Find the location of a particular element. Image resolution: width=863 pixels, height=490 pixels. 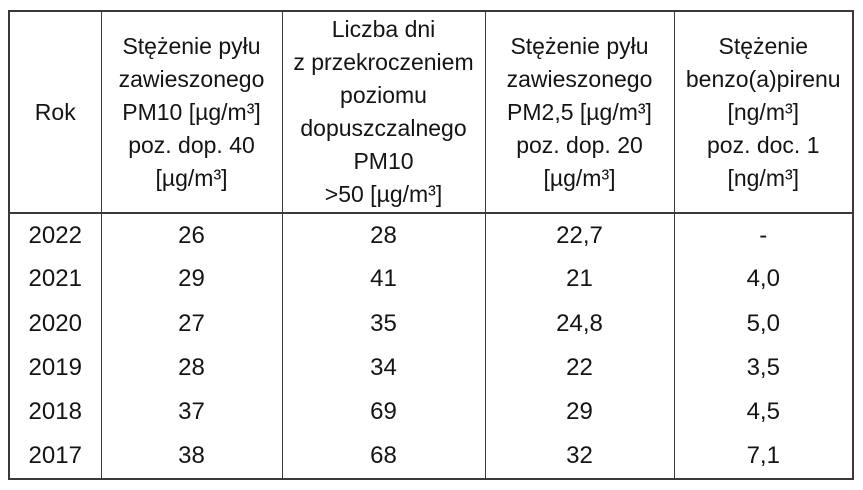

pm10-concentration-cell: 37 is located at coordinates (191, 412).